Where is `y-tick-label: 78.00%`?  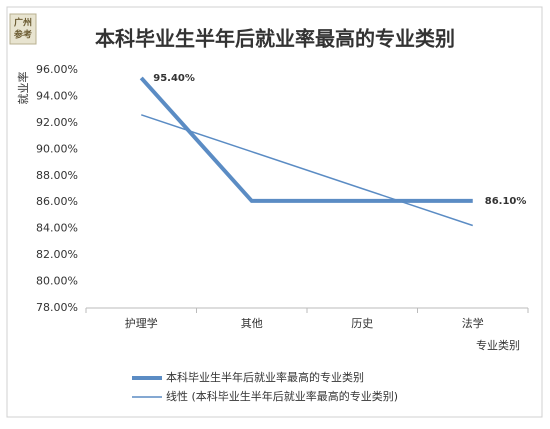
y-tick-label: 78.00% is located at coordinates (57, 307).